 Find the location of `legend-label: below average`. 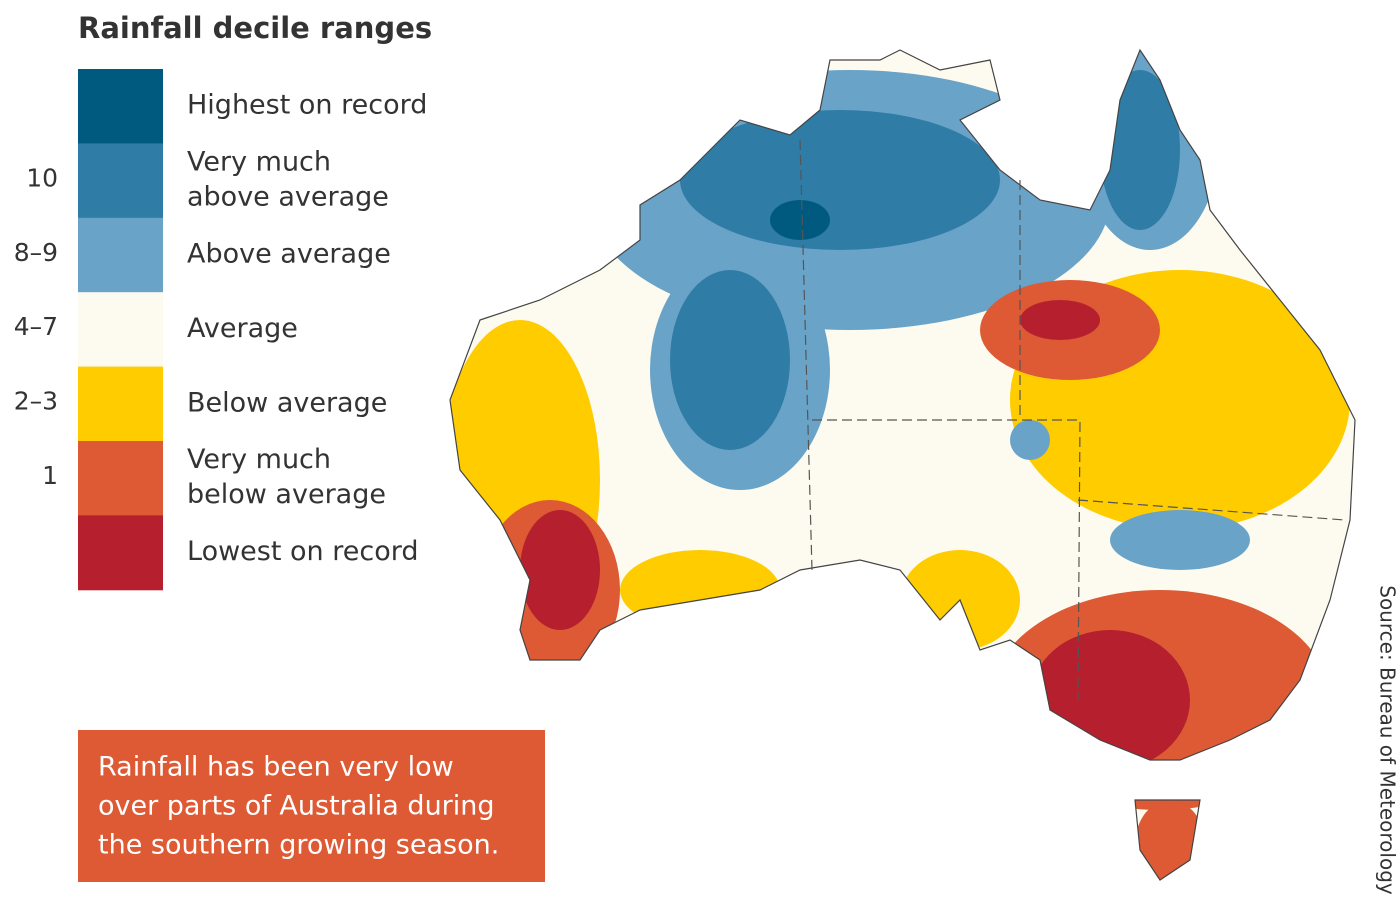

legend-label: below average is located at coordinates (286, 494).